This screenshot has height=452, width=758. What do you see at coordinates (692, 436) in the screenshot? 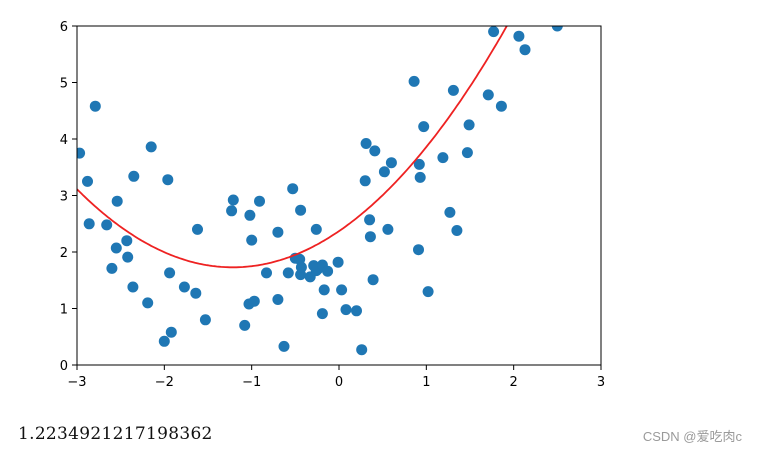
I see `watermark: CSDN @爱吃肉c` at bounding box center [692, 436].